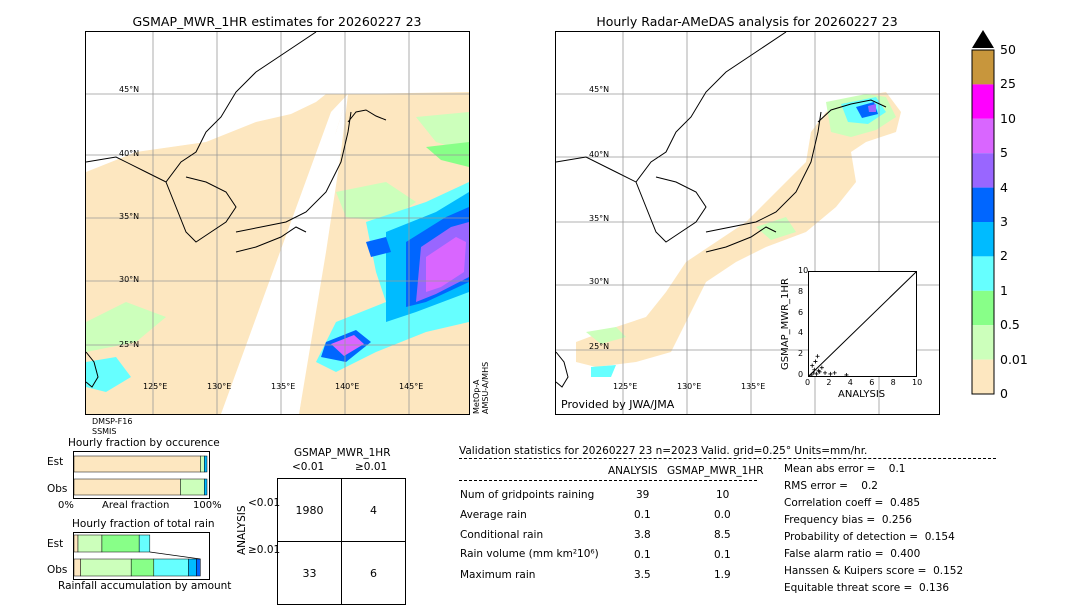 This screenshot has width=1080, height=612. What do you see at coordinates (872, 382) in the screenshot?
I see `scatter-xtick: 6` at bounding box center [872, 382].